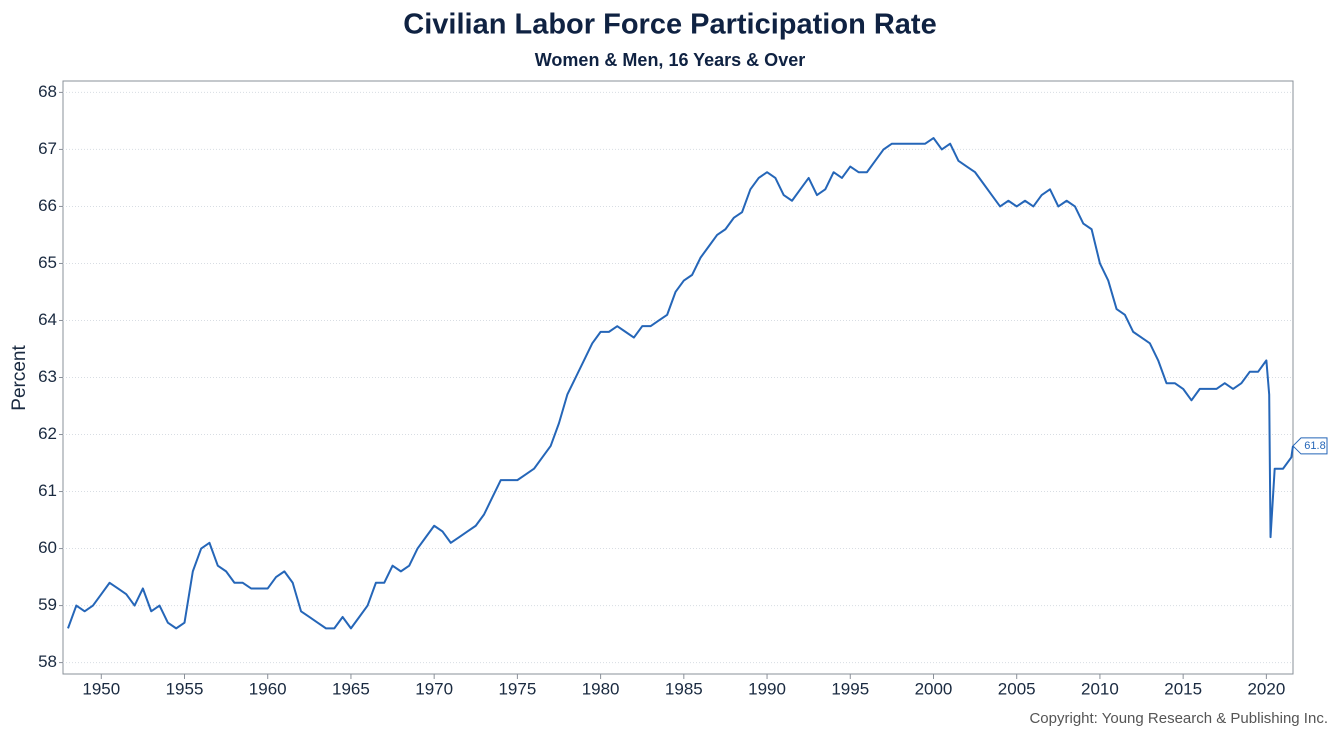 The image size is (1340, 739). Describe the element at coordinates (434, 688) in the screenshot. I see `x-tick-label: 1970` at that location.